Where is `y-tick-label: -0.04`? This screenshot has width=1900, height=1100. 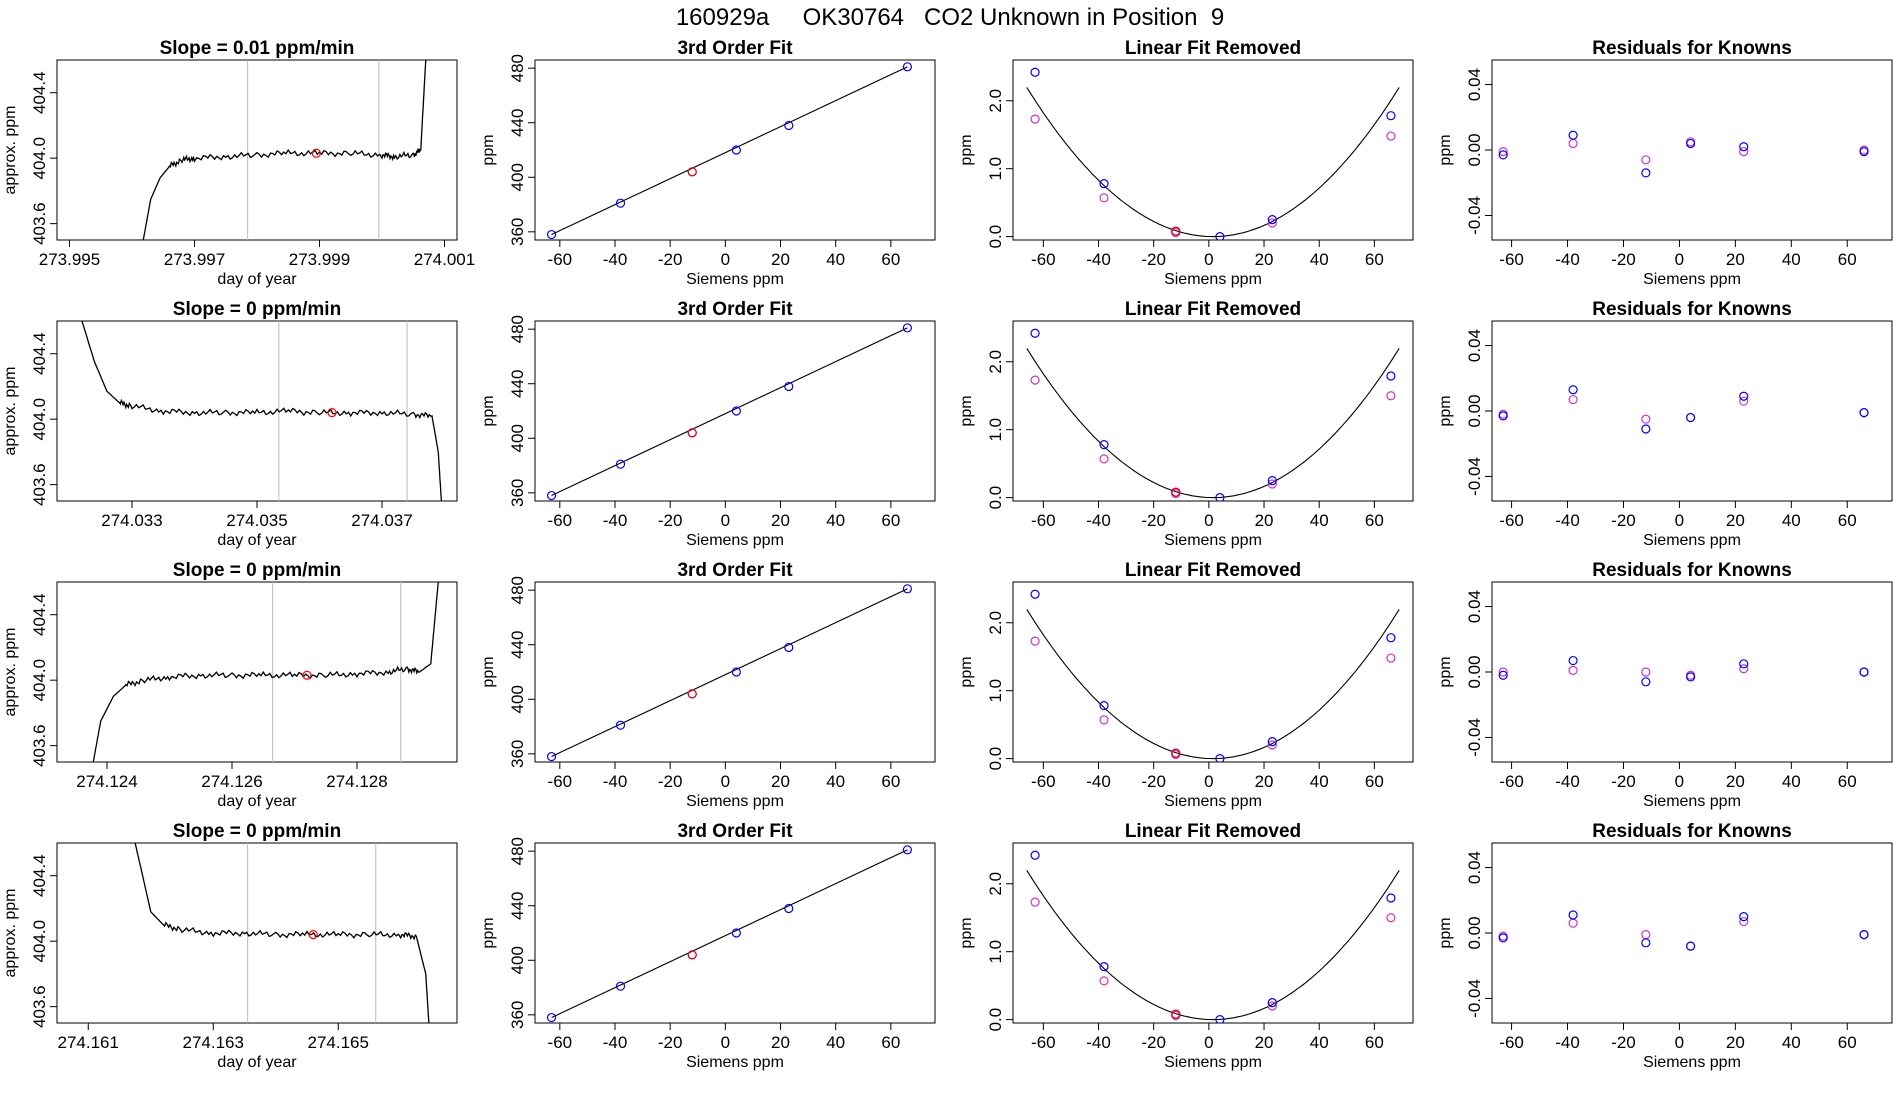 y-tick-label: -0.04 is located at coordinates (1474, 215).